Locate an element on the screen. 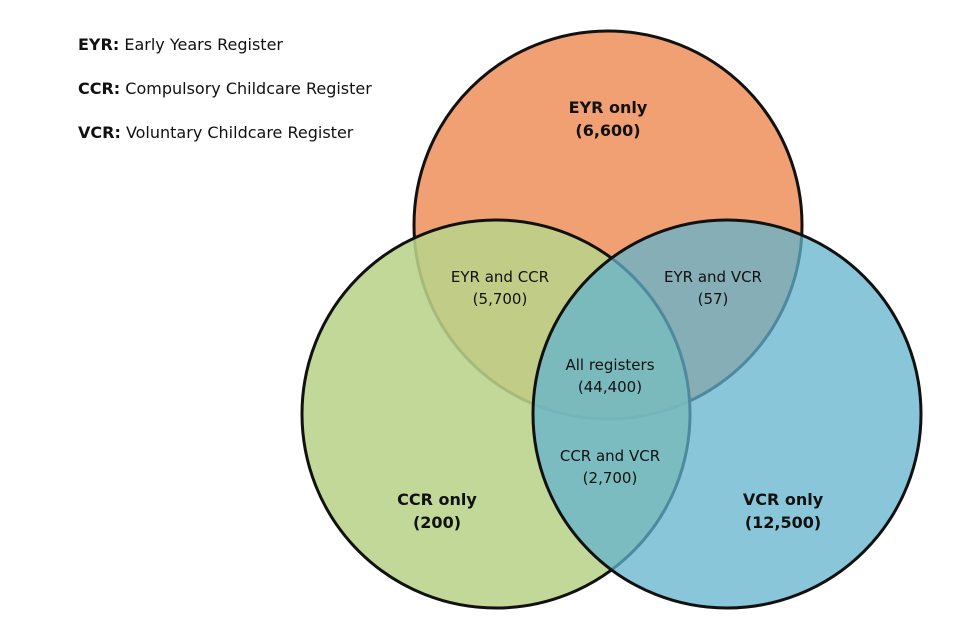 This screenshot has width=960, height=640. eyr-ccr-count: (5,700) is located at coordinates (500, 299).